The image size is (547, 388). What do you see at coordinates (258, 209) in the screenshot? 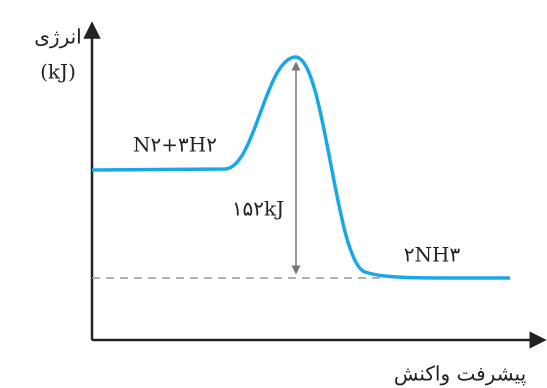
I see `energy-label: ۱۵۲kJ` at bounding box center [258, 209].